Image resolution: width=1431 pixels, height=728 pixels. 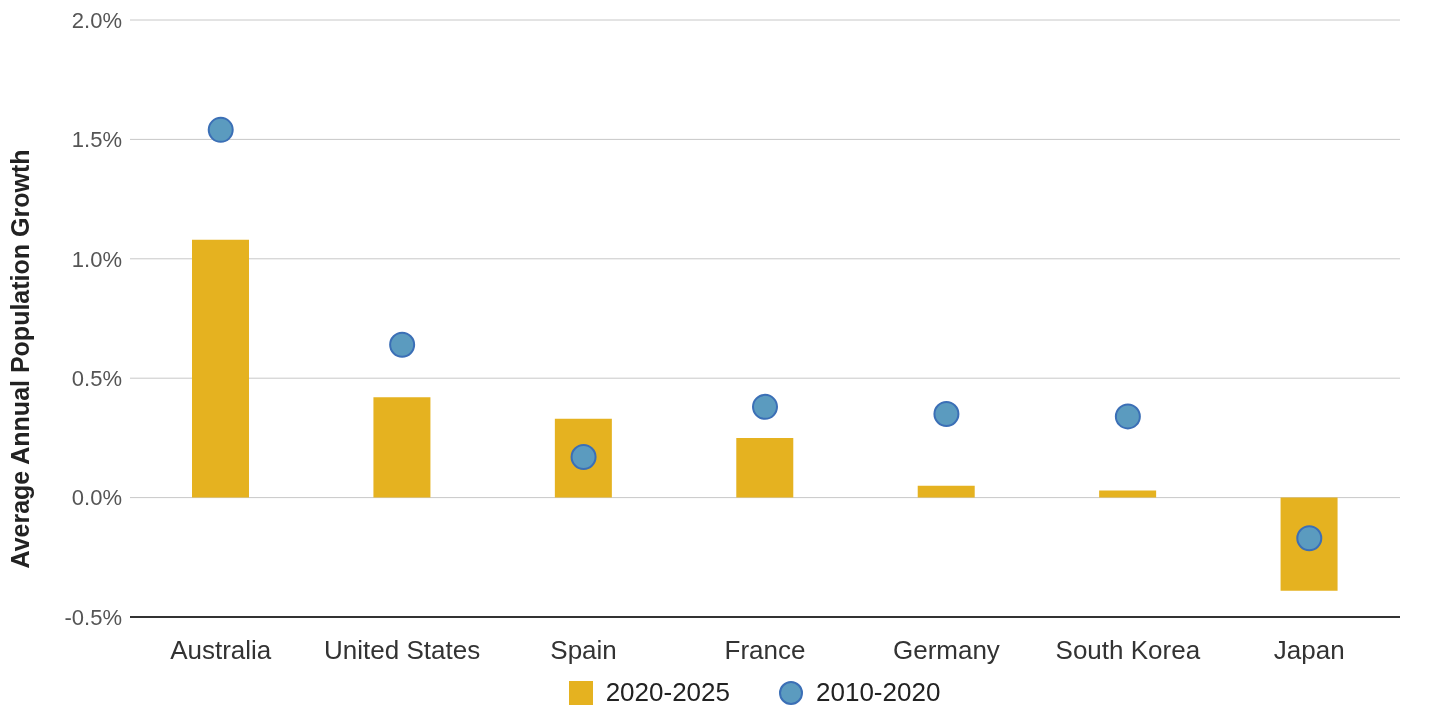 I want to click on legend-label: 2020-2025, so click(x=667, y=692).